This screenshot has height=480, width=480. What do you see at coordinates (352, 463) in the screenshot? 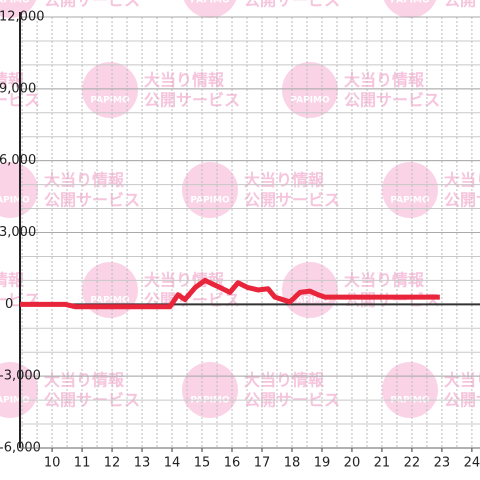
I see `x-tick-label: 20` at bounding box center [352, 463].